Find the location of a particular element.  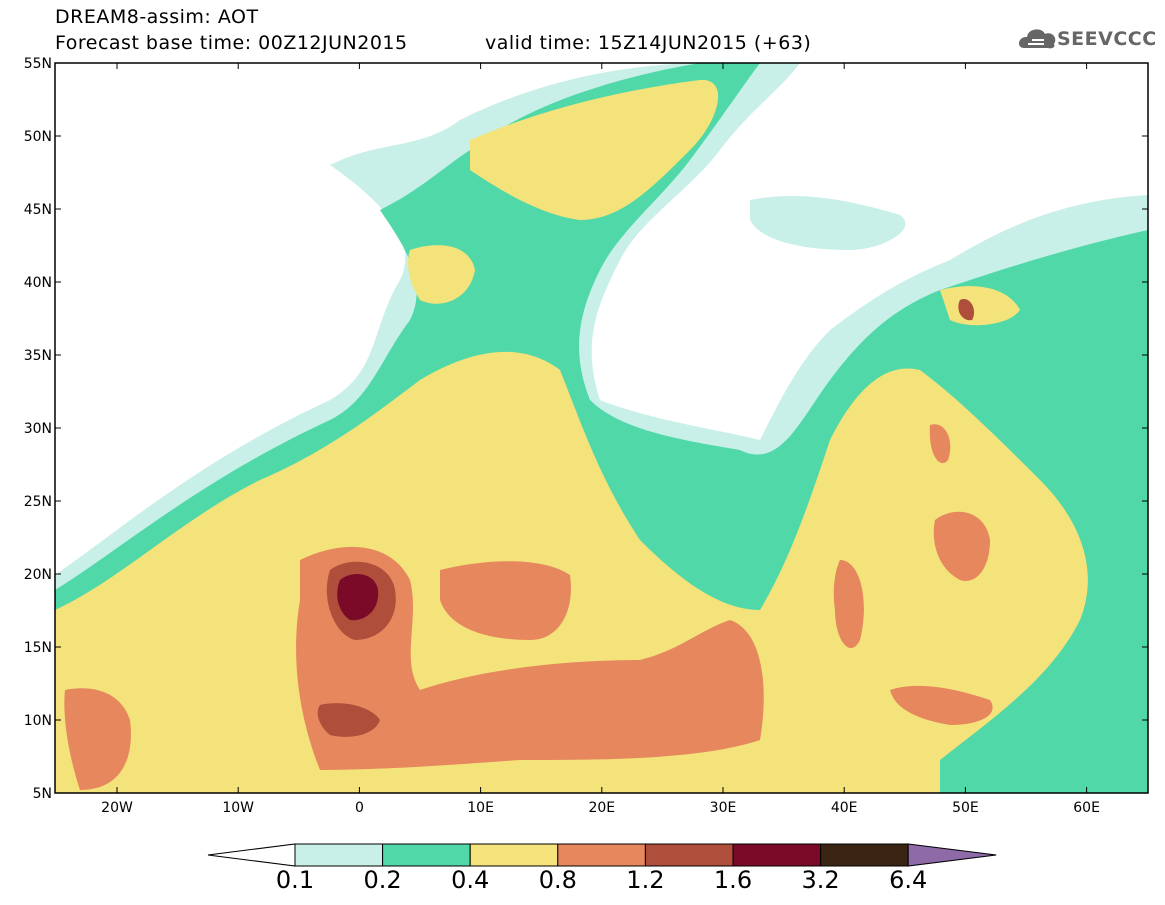

colorbar-label: 0.1 is located at coordinates (295, 880).